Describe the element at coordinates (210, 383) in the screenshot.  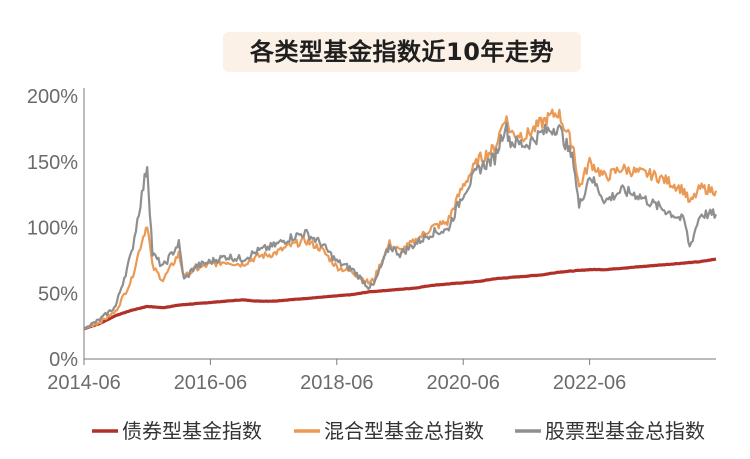
I see `x-tick-label: 2016-06` at that location.